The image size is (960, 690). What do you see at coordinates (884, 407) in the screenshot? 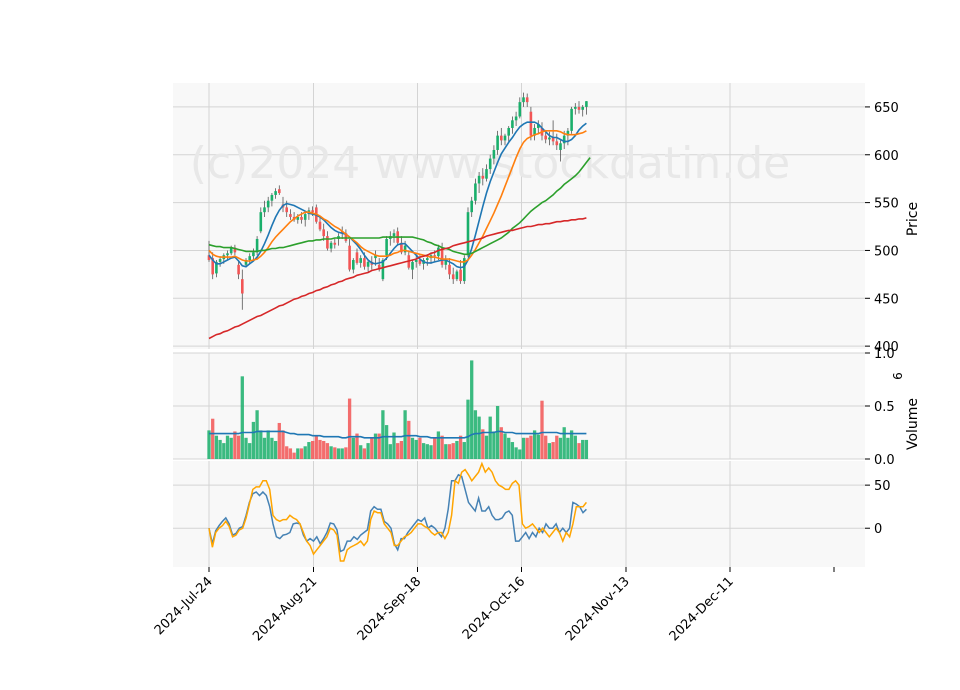
I see `volume-tick-label: 0.5` at bounding box center [884, 407].